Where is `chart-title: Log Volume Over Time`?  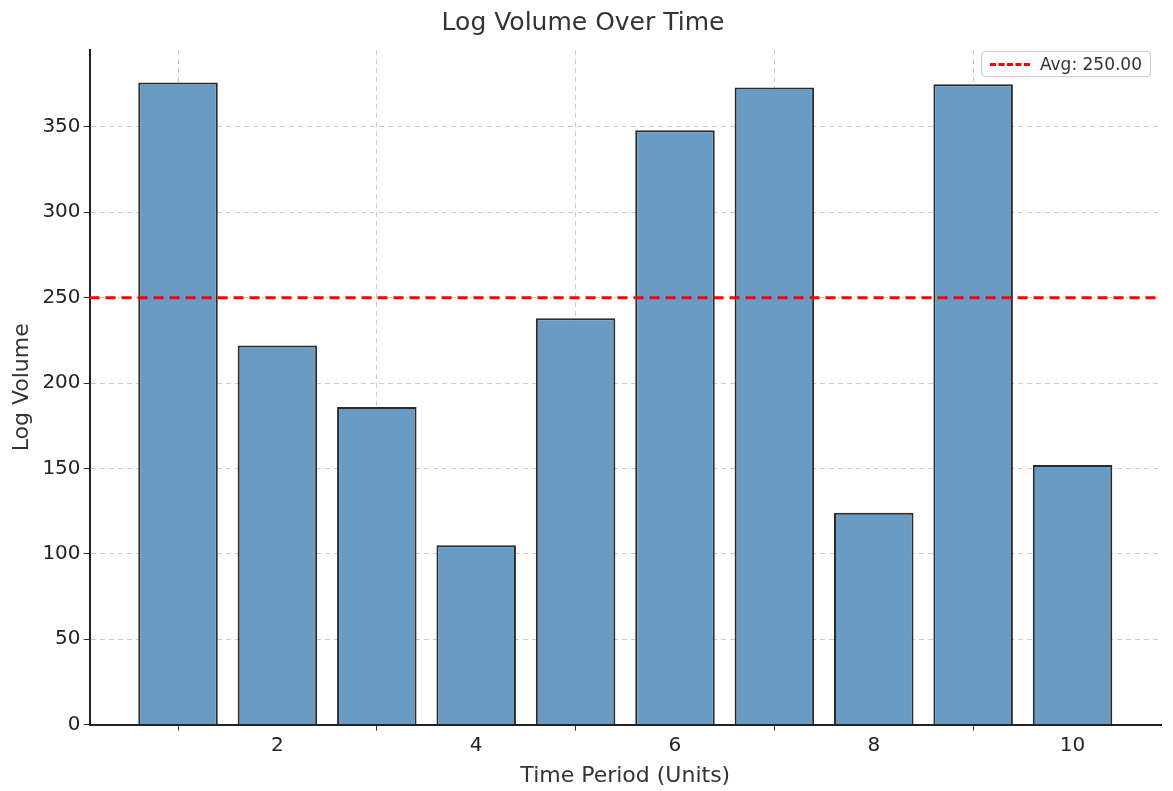 chart-title: Log Volume Over Time is located at coordinates (583, 21).